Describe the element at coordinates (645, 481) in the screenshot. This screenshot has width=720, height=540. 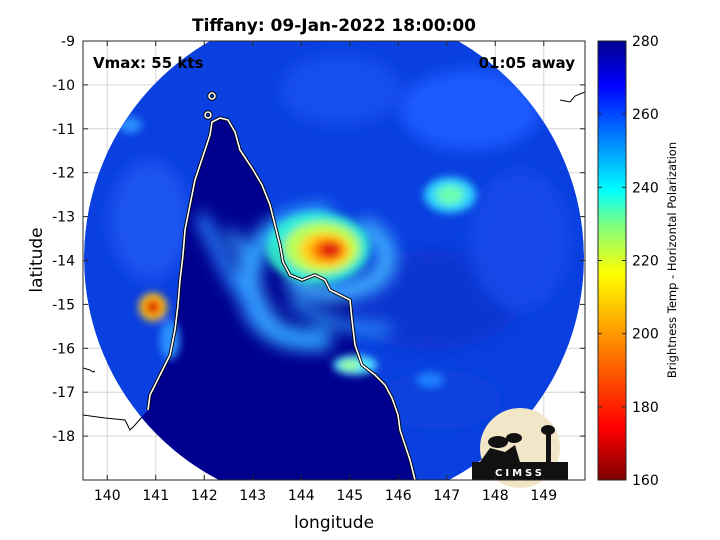
I see `colorbar-tick-label: 160` at that location.